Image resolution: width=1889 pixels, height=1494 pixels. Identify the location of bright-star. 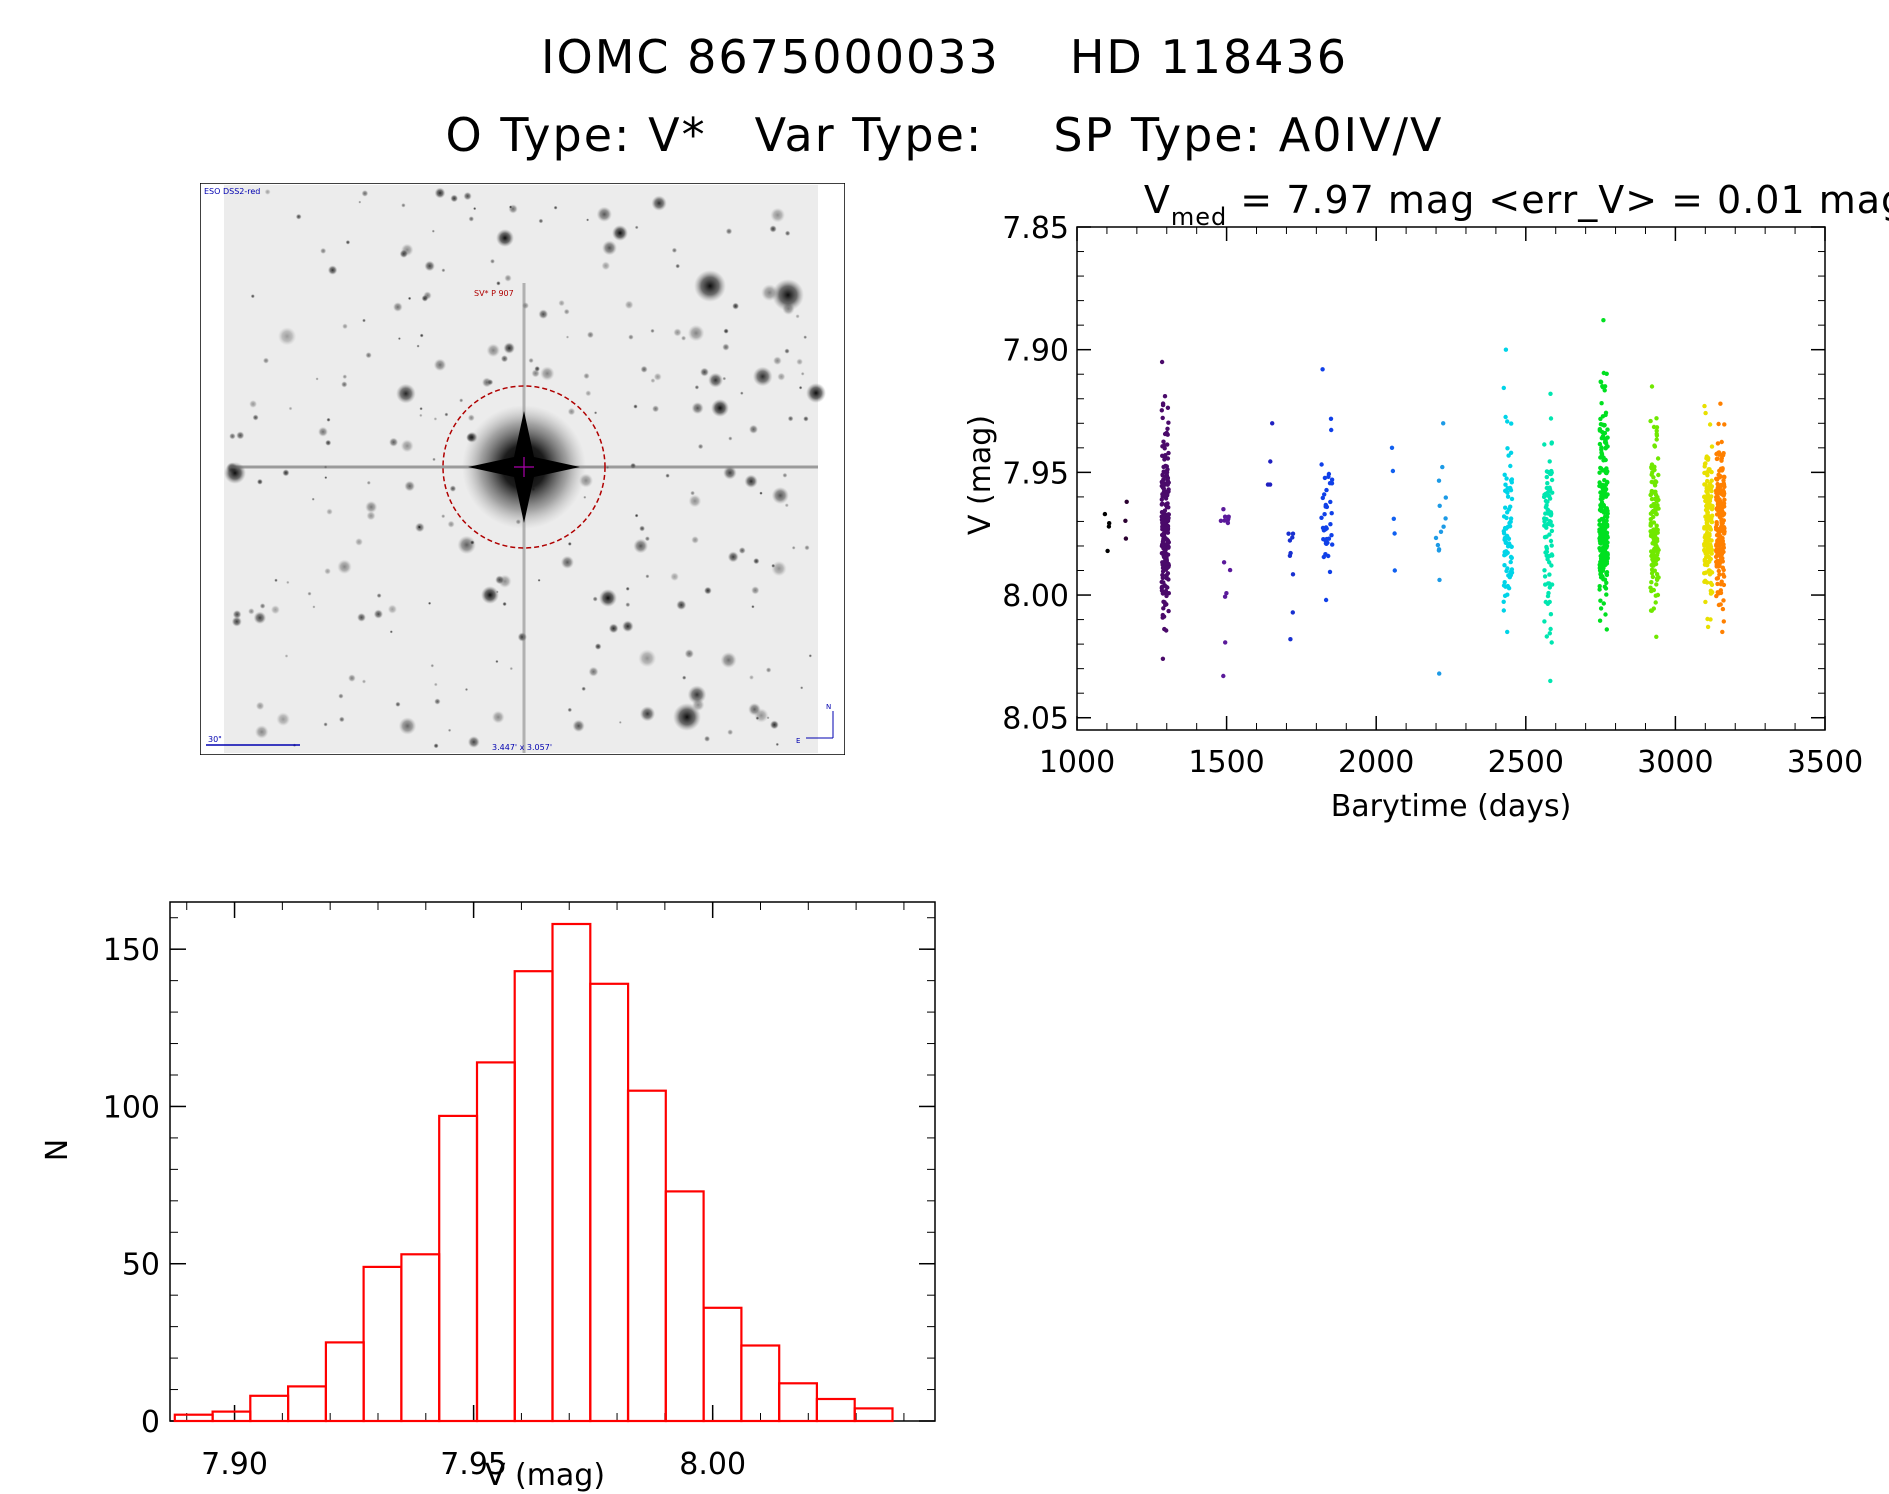
(505, 238).